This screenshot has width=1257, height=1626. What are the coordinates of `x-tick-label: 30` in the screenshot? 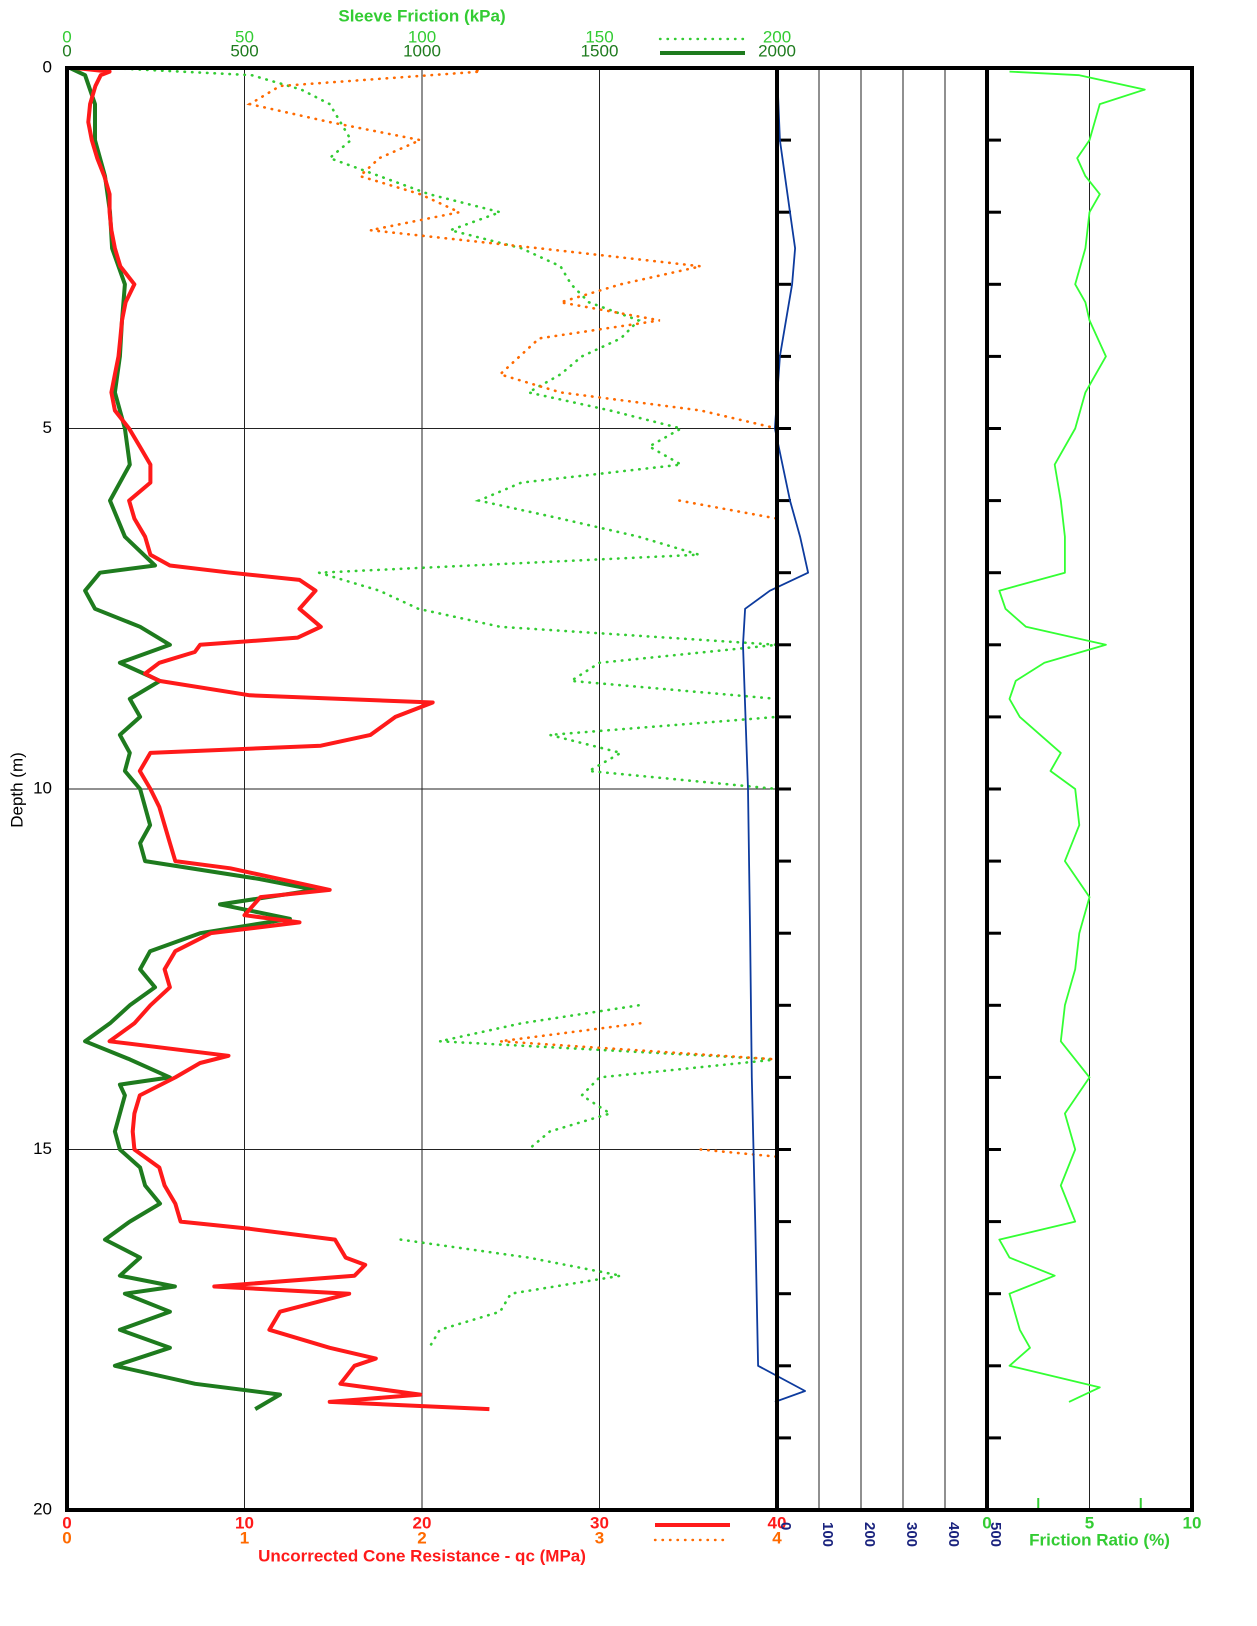 It's located at (599, 1522).